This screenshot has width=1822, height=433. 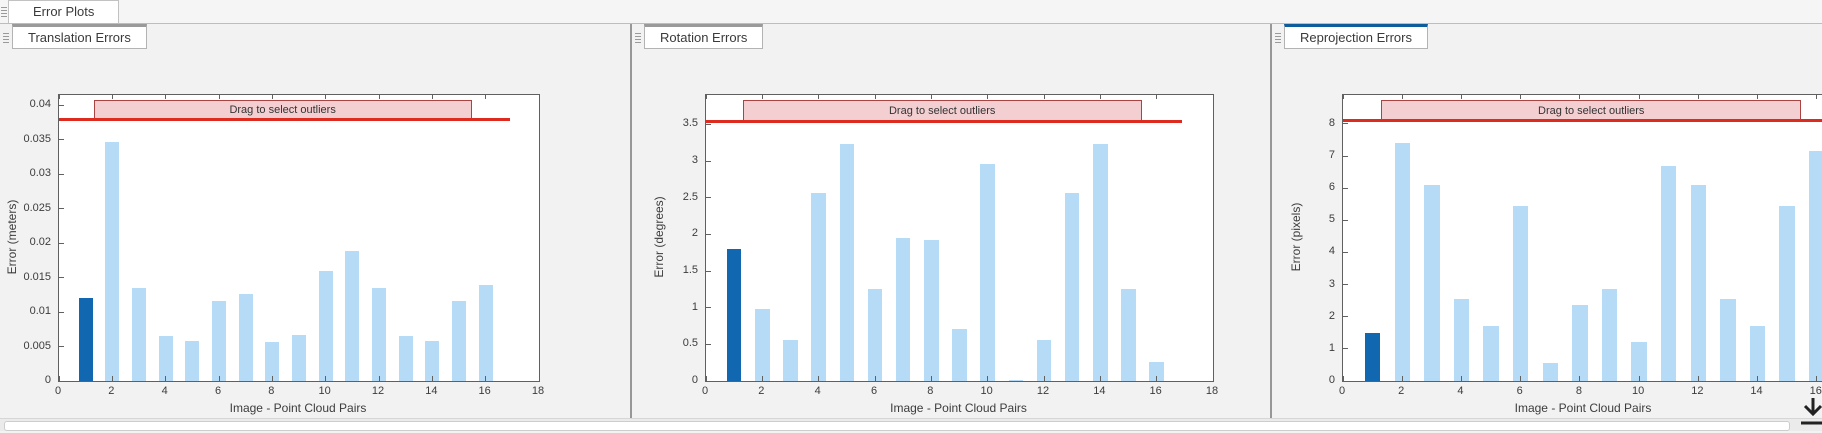 I want to click on x-tick-label: 2, so click(x=761, y=391).